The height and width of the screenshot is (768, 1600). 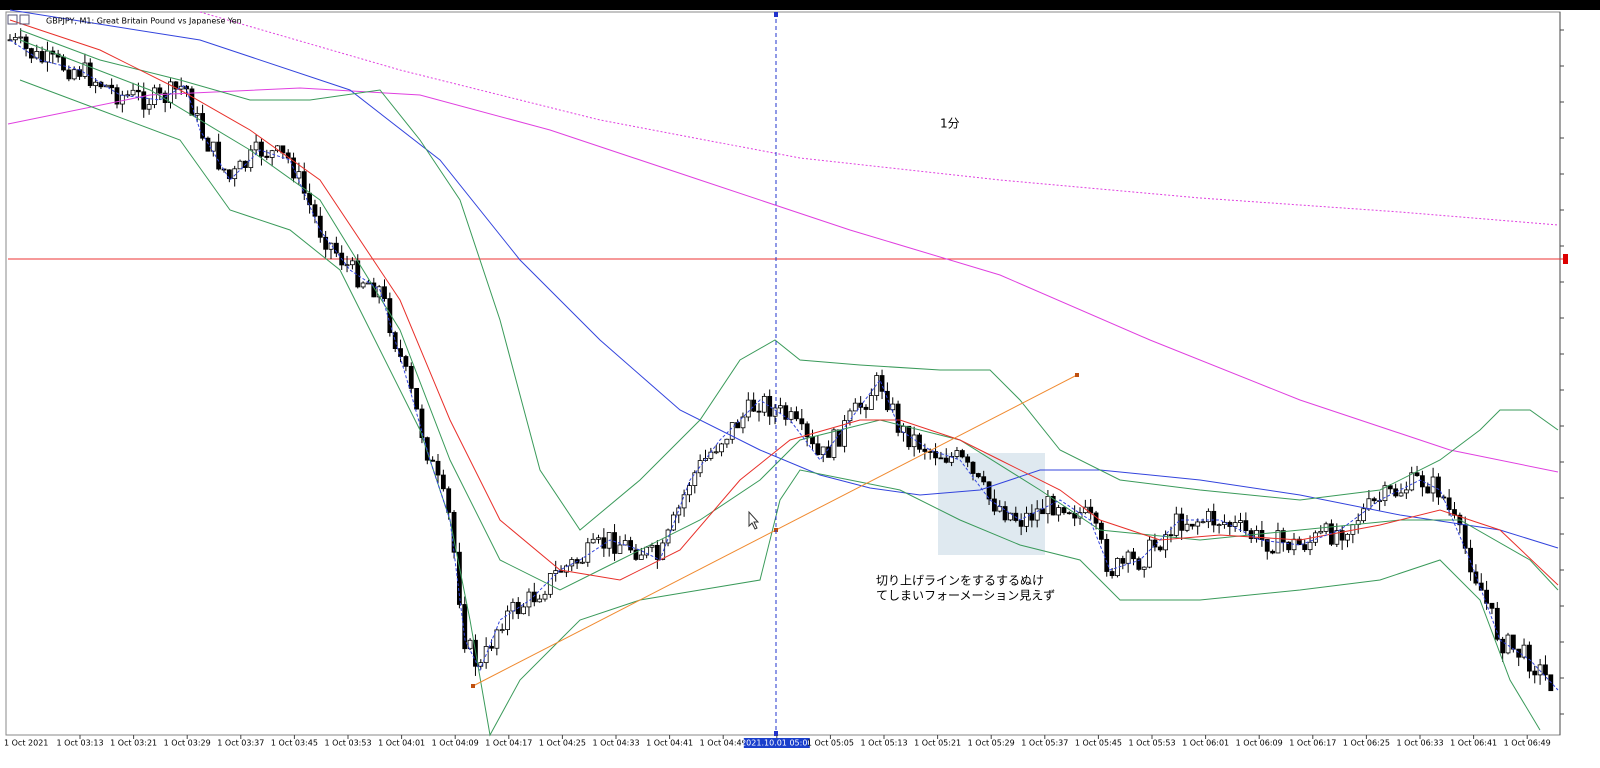 What do you see at coordinates (991, 504) in the screenshot?
I see `highlight-box` at bounding box center [991, 504].